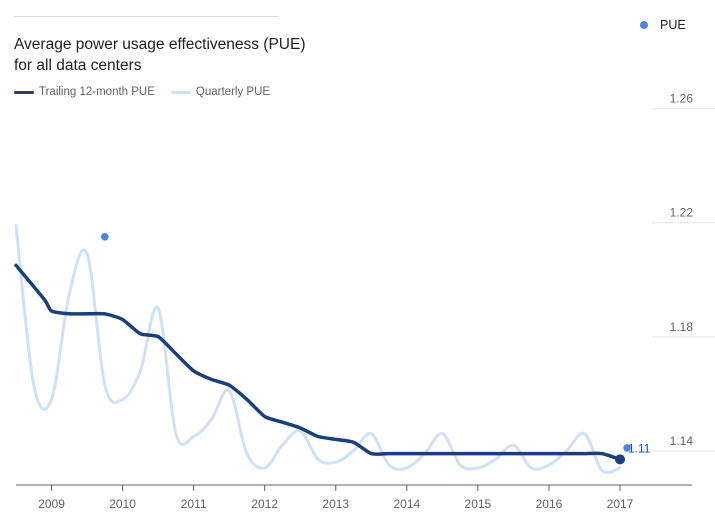  What do you see at coordinates (639, 448) in the screenshot?
I see `end-point-label: 1.11` at bounding box center [639, 448].